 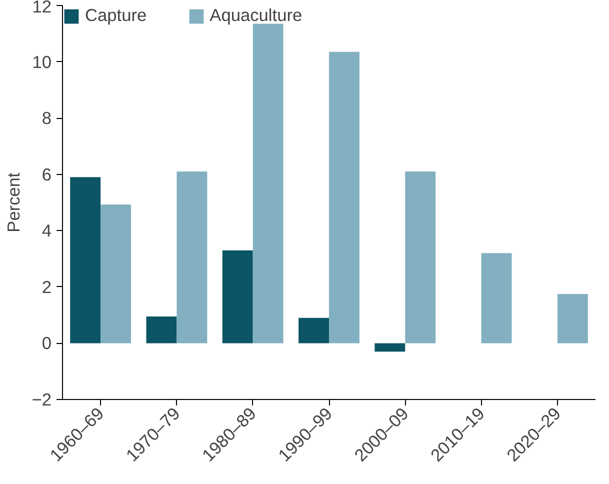 I want to click on legend-label: Aquaculture, so click(x=256, y=15).